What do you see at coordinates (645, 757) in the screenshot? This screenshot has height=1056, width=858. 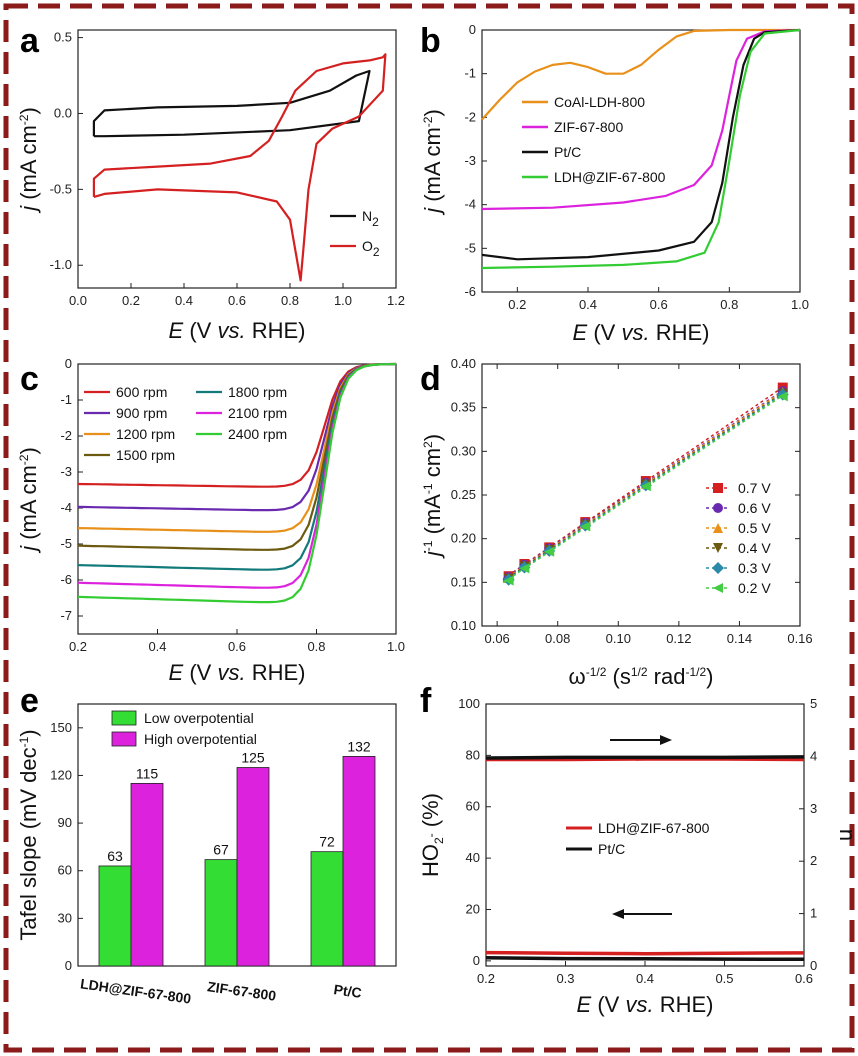 I see `n-curve-Pt/C` at bounding box center [645, 757].